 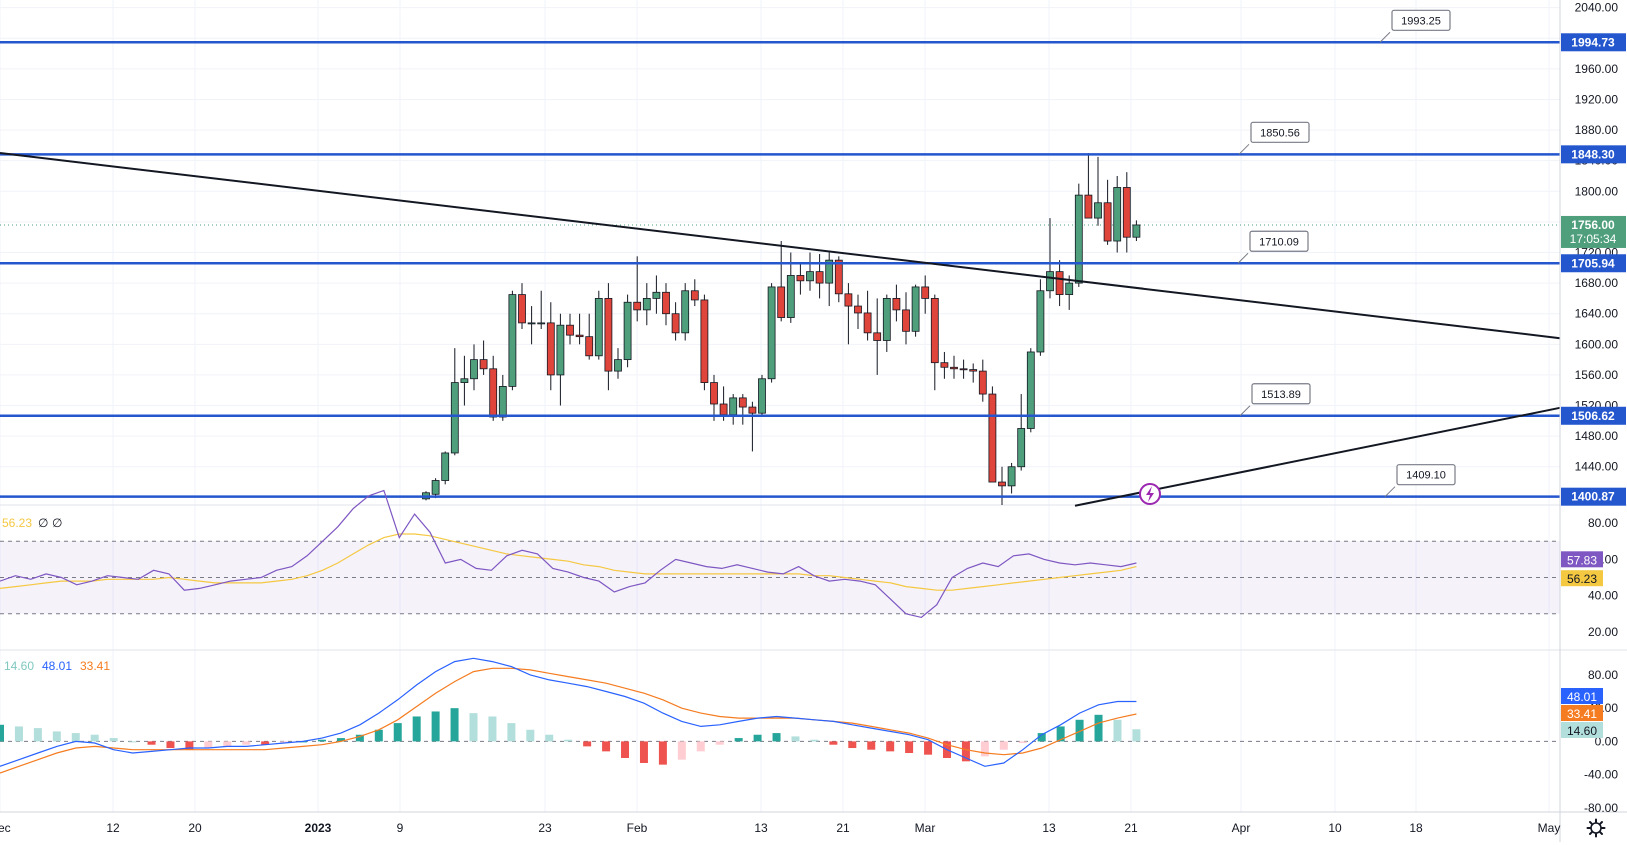 I want to click on price-tick-label: 1680.00, so click(x=1597, y=283).